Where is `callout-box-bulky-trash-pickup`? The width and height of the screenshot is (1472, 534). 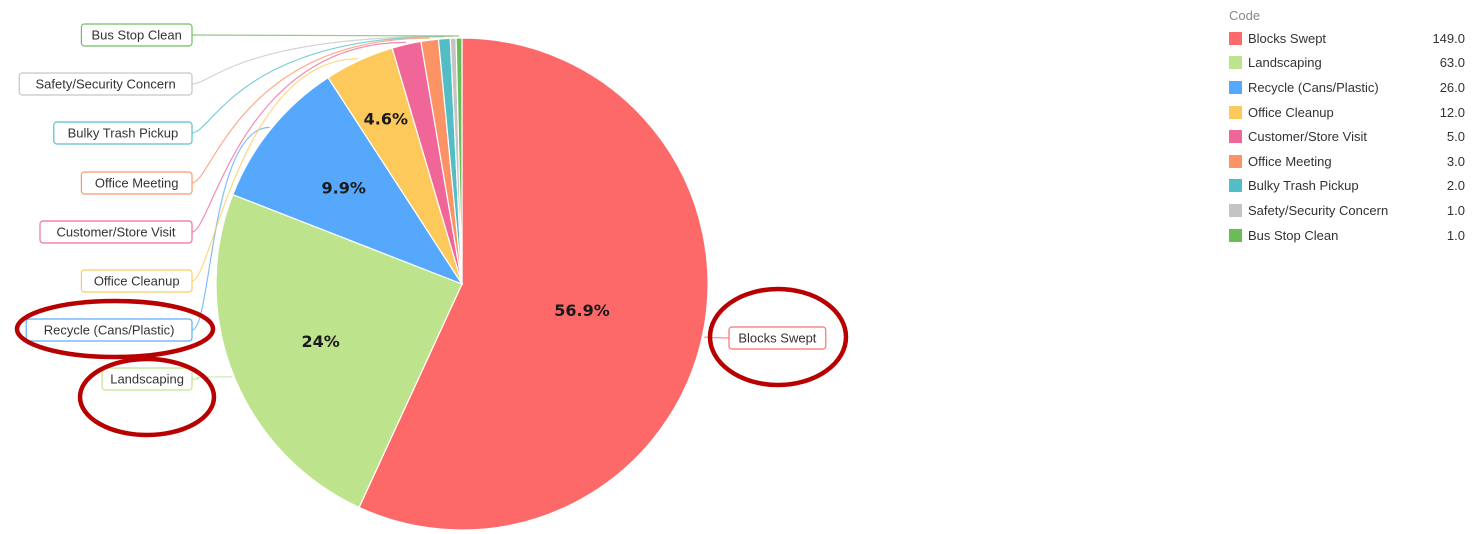 callout-box-bulky-trash-pickup is located at coordinates (123, 133).